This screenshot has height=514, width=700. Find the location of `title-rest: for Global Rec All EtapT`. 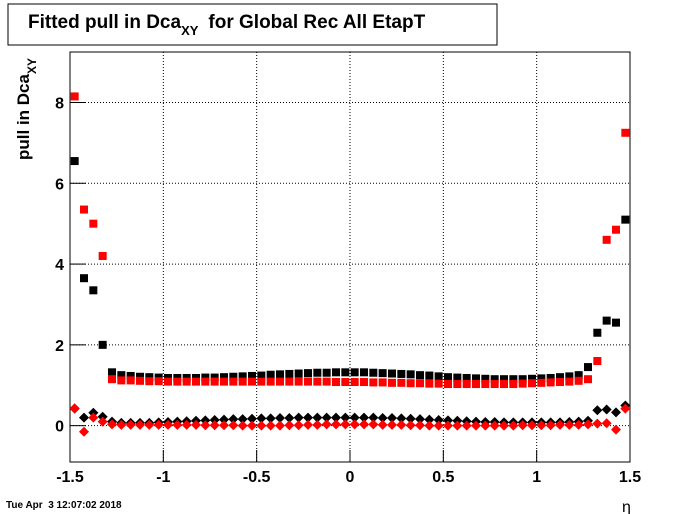

title-rest: for Global Rec All EtapT is located at coordinates (316, 22).